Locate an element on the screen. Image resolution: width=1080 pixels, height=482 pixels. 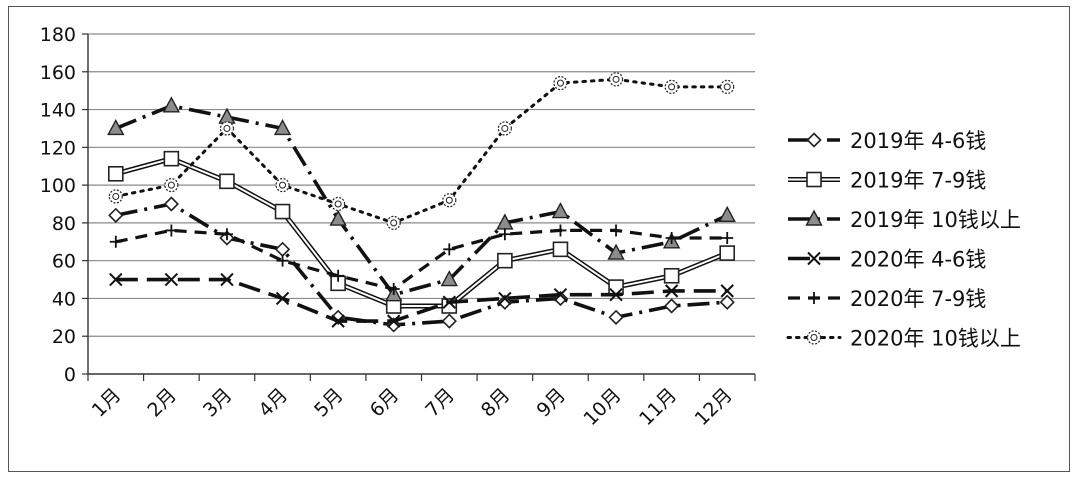
legend-label: 2020年 4-6钱 is located at coordinates (918, 260).